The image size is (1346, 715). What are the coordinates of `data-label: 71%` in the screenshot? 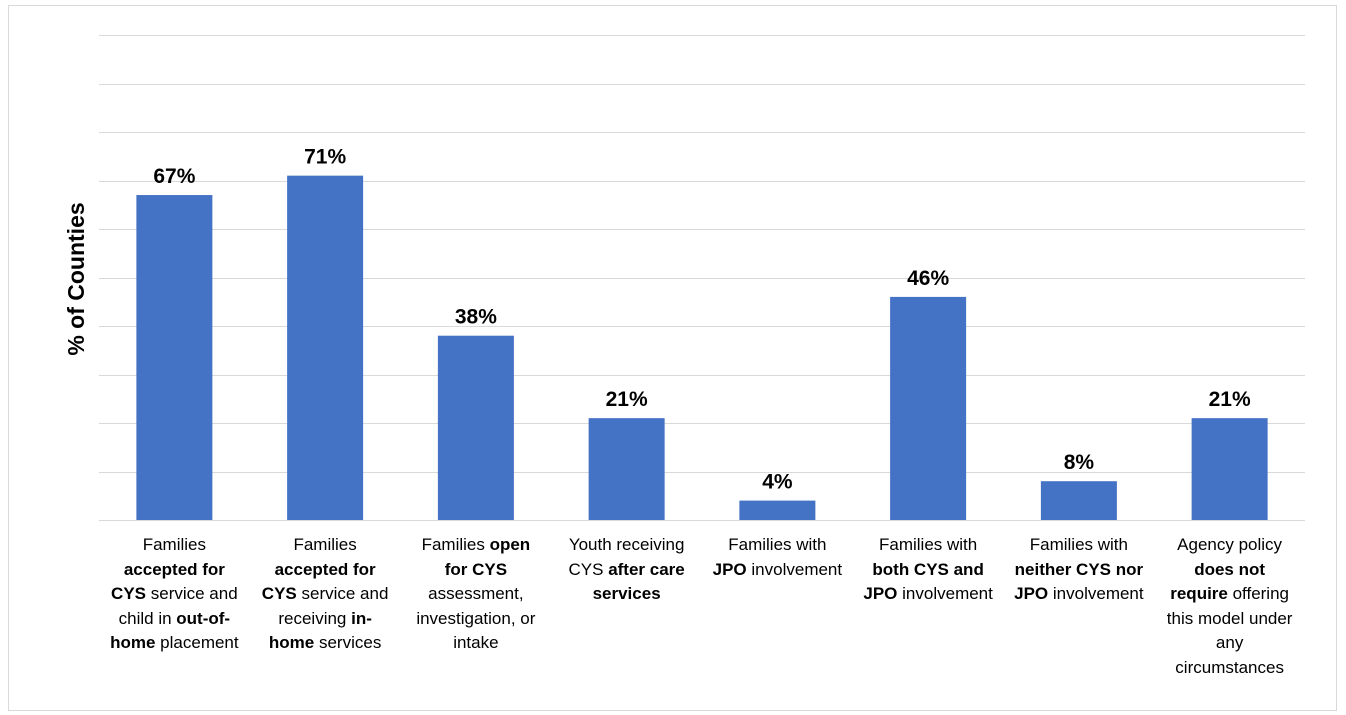 It's located at (325, 157).